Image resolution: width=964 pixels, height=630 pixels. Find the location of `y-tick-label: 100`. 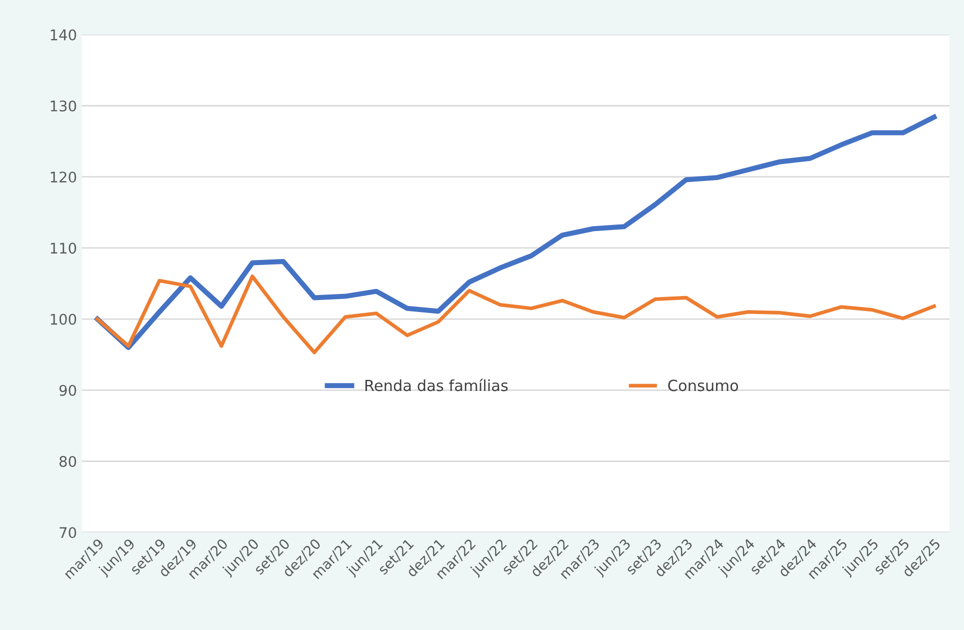

y-tick-label: 100 is located at coordinates (63, 319).